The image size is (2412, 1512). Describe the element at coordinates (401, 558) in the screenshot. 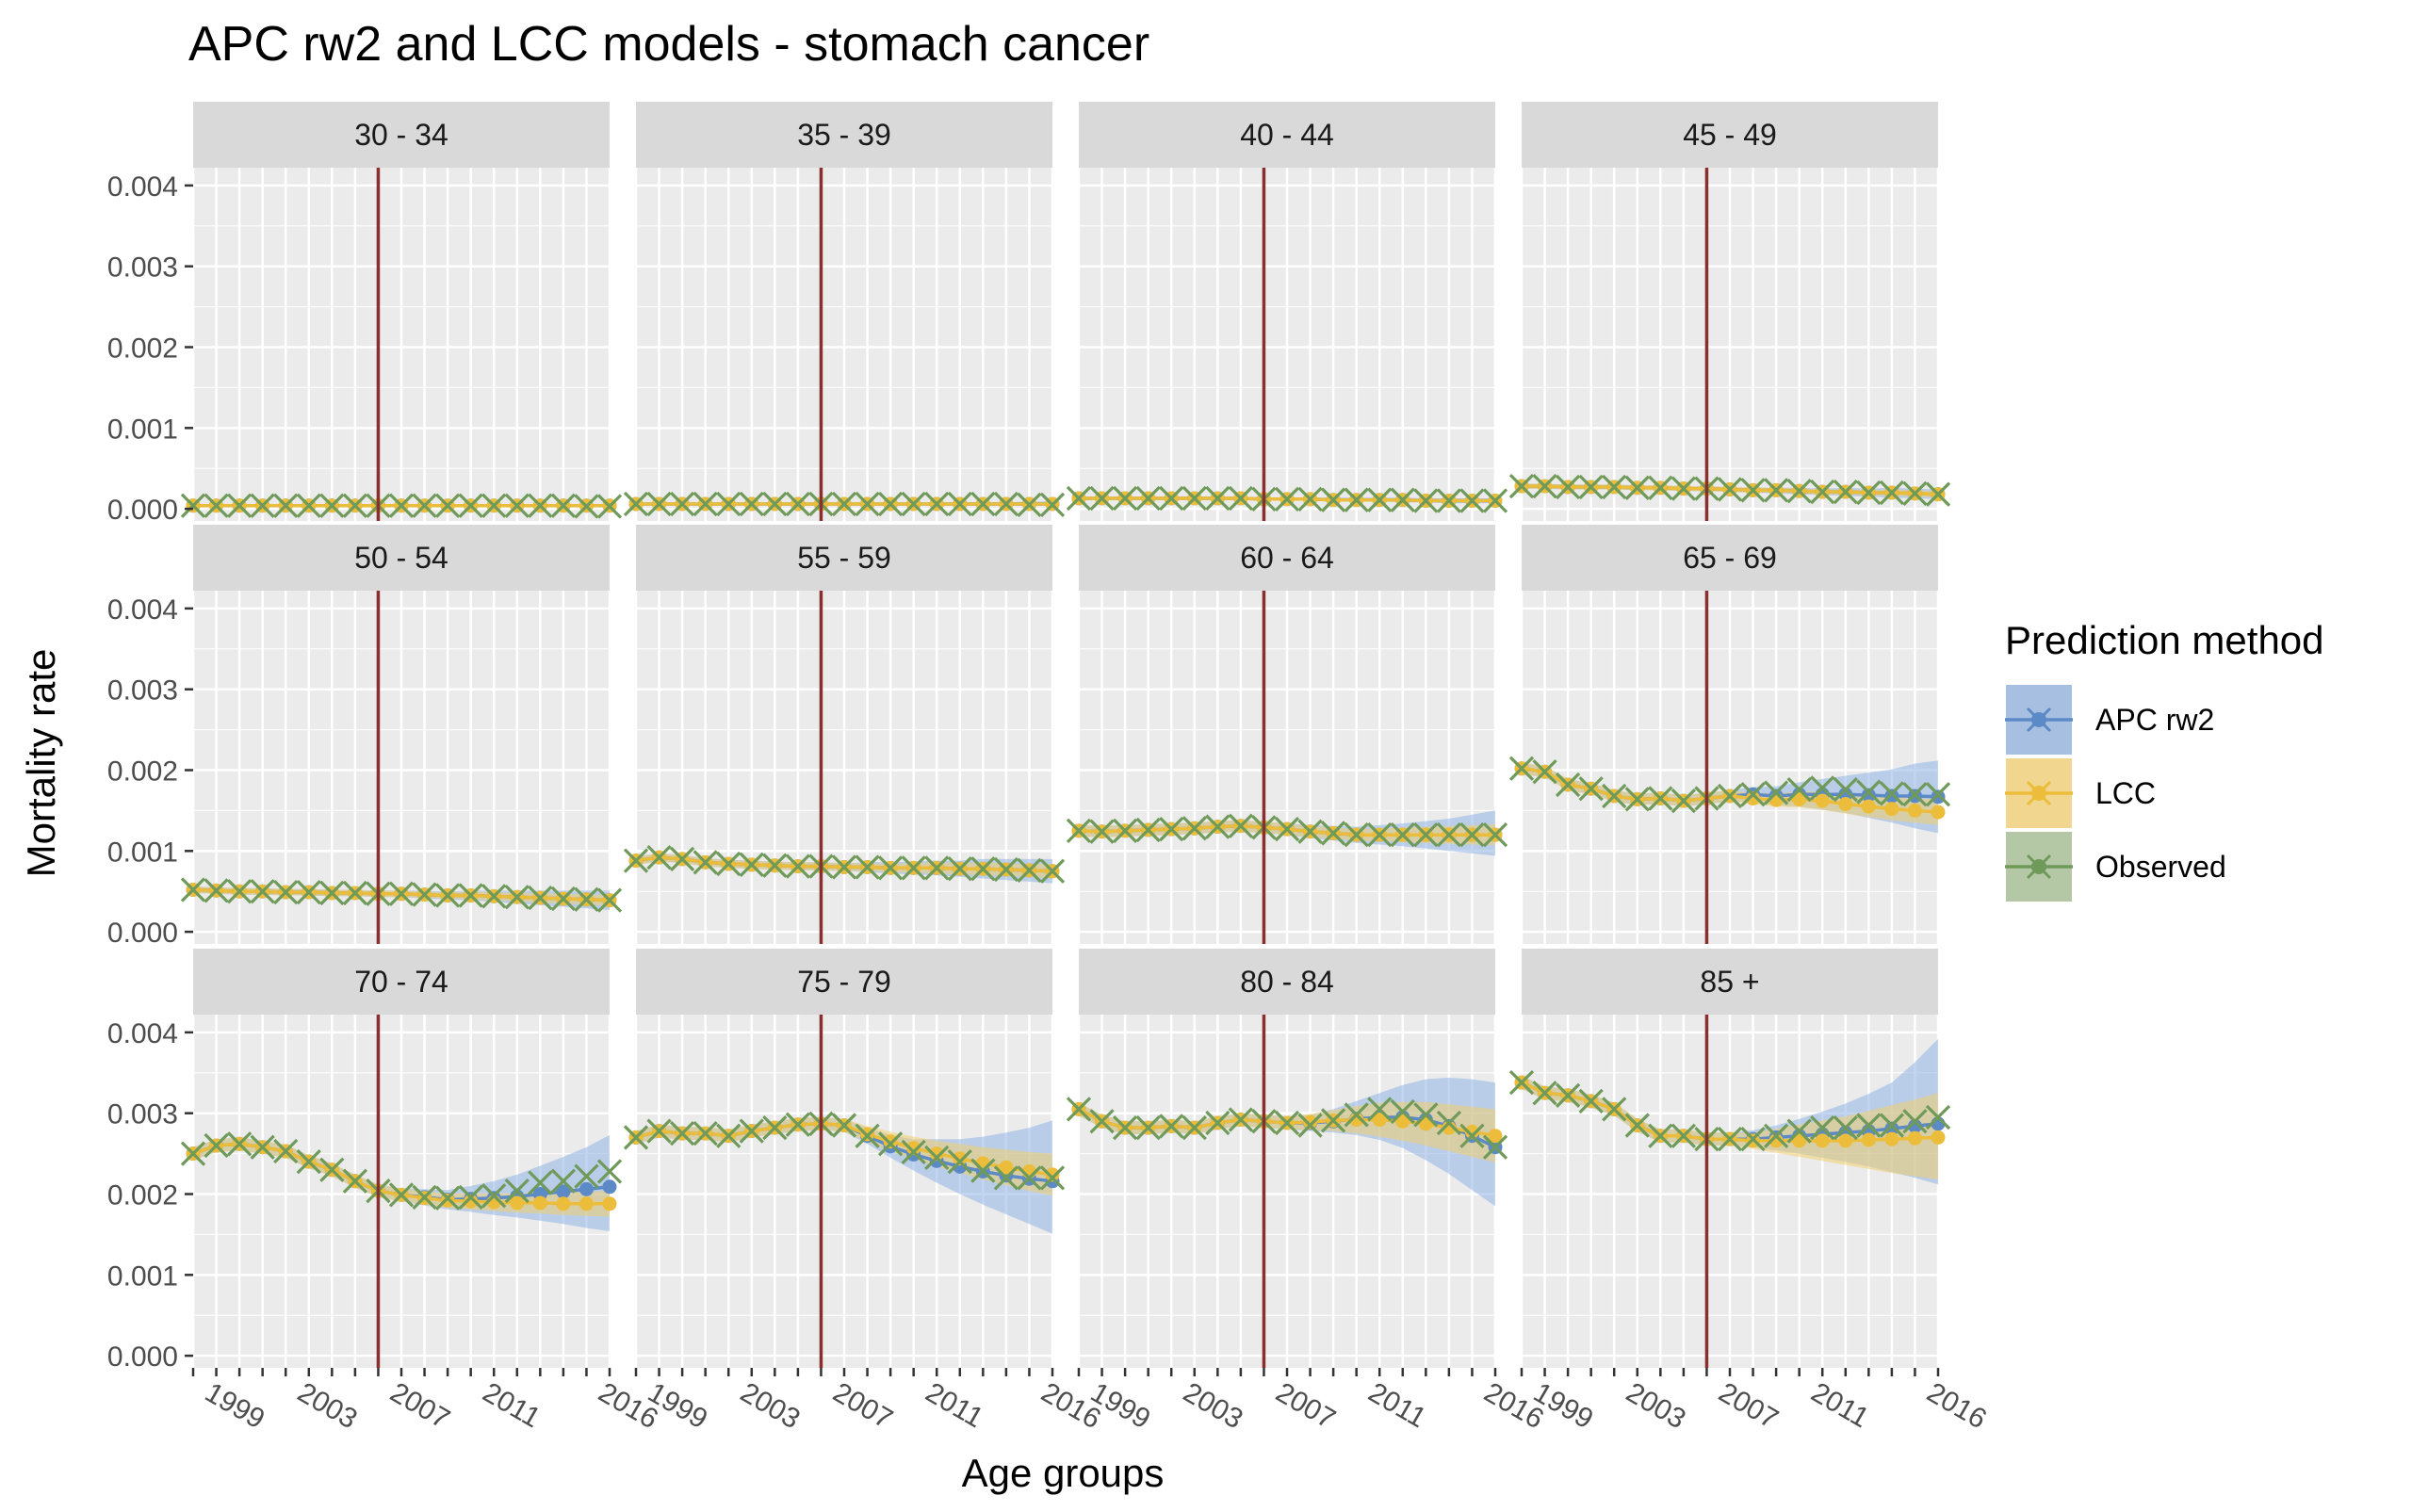

I see `facet-strip-label: 50 - 54` at that location.